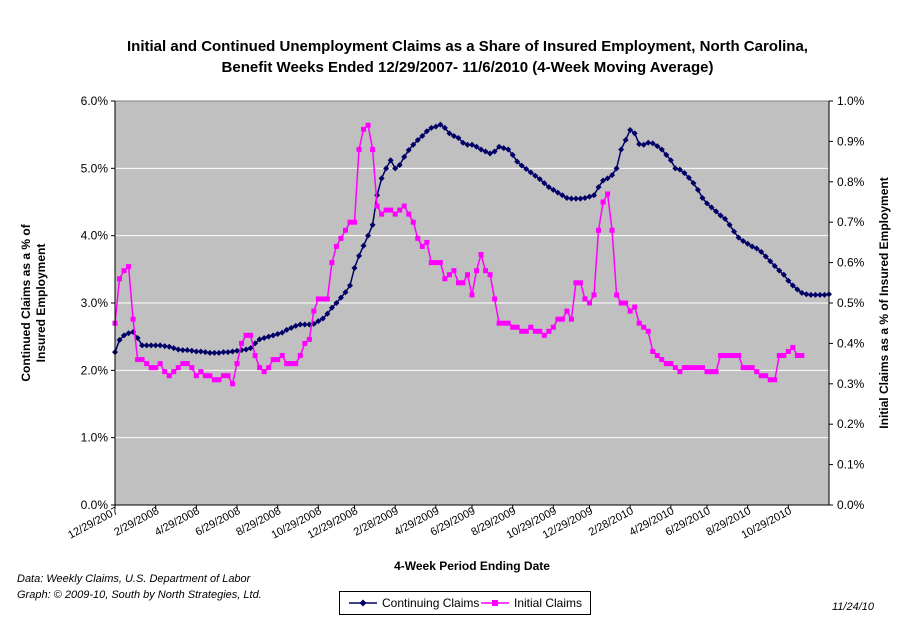 The height and width of the screenshot is (623, 911). I want to click on y-left-tick-label: 5.0%, so click(95, 168).